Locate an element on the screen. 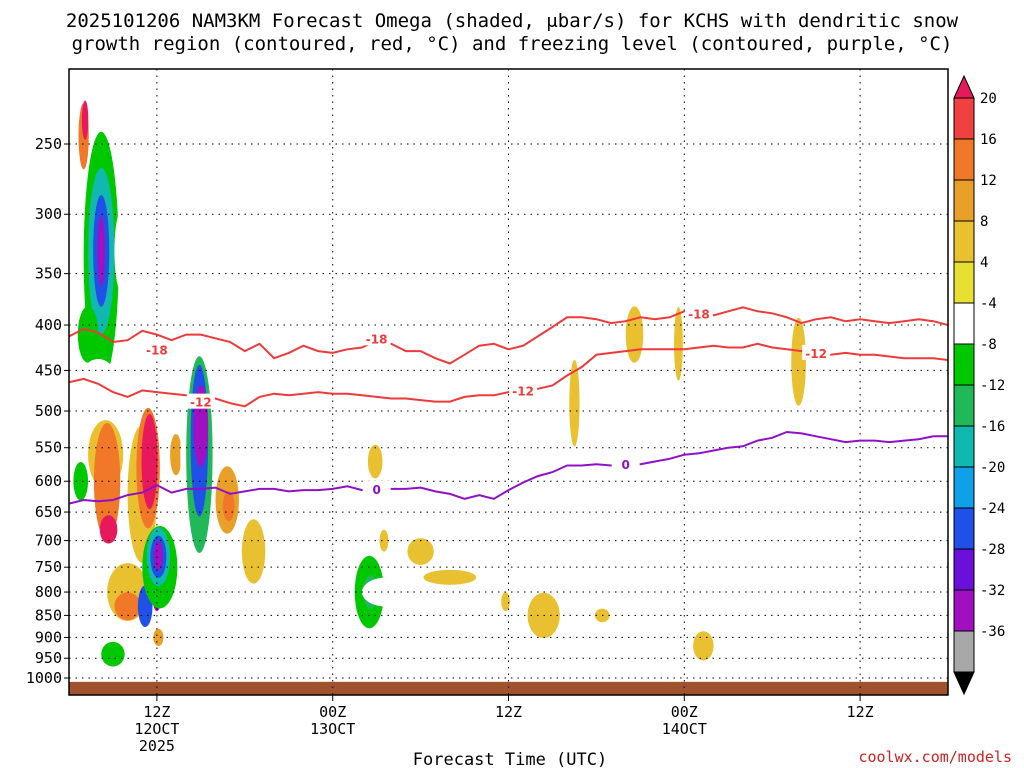 This screenshot has width=1024, height=768. x-axis-label: Forecast Time (UTC) is located at coordinates (510, 759).